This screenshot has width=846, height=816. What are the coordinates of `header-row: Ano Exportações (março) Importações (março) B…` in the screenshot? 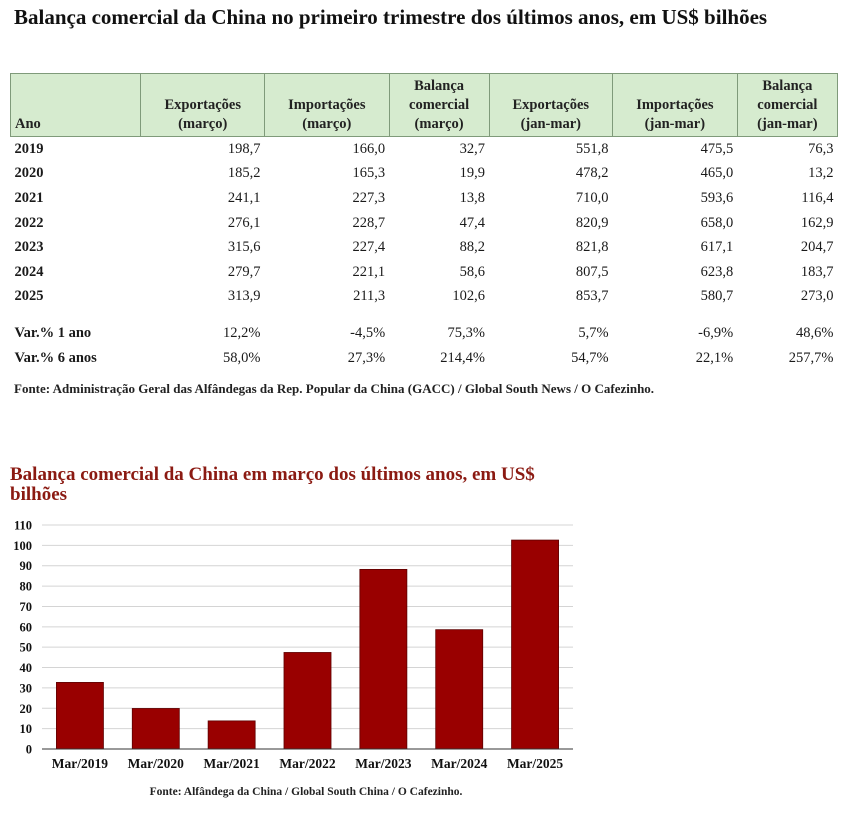 It's located at (424, 105).